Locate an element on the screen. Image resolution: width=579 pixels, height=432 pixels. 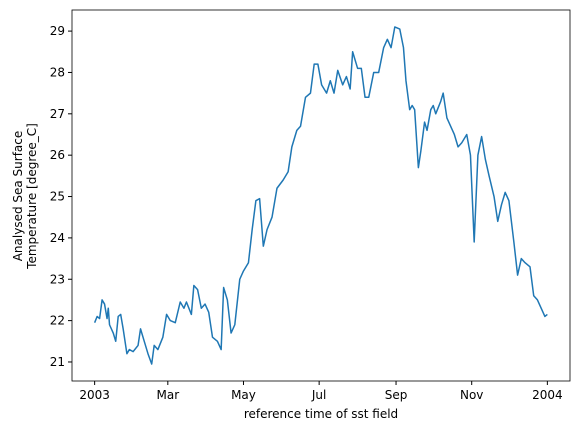
y-tick-label: 29 is located at coordinates (57, 31).